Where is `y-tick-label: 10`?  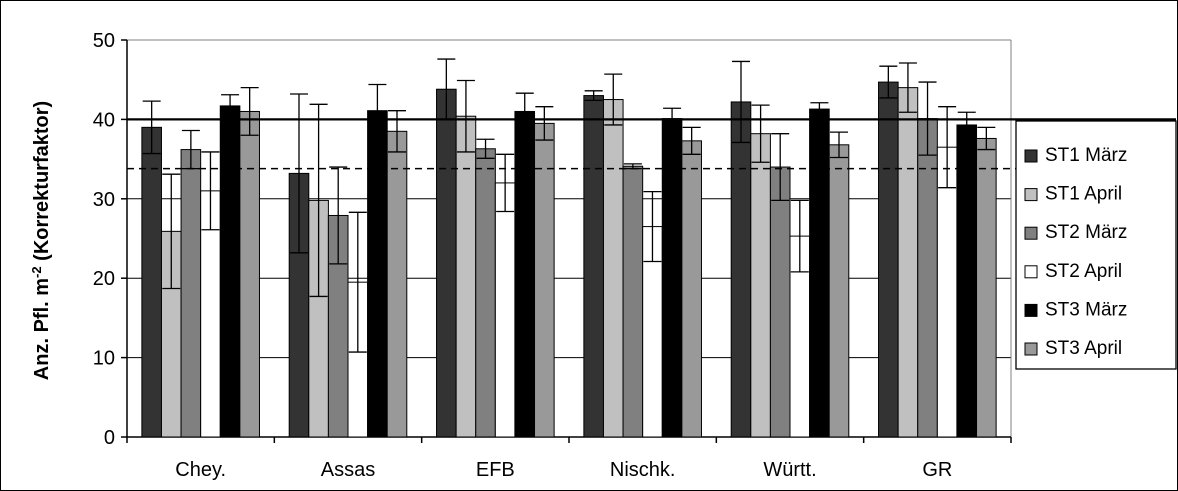
y-tick-label: 10 is located at coordinates (104, 359).